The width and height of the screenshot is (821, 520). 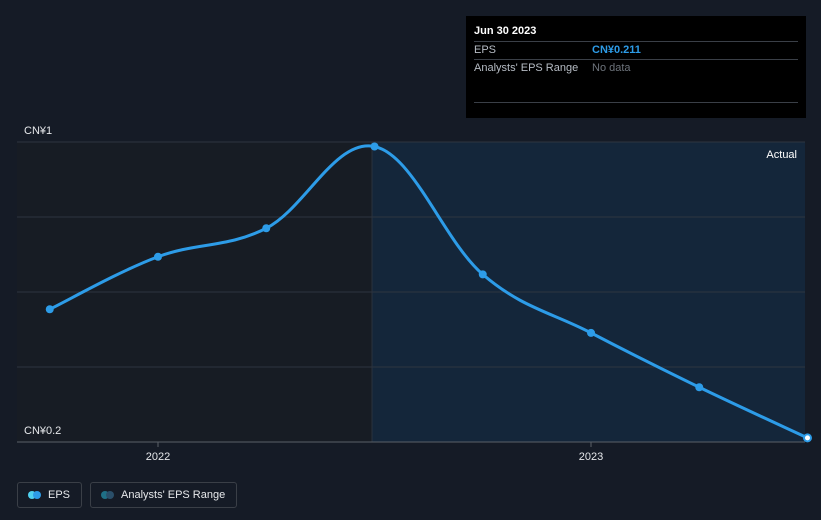 I want to click on legend-item-eps: EPS, so click(x=50, y=495).